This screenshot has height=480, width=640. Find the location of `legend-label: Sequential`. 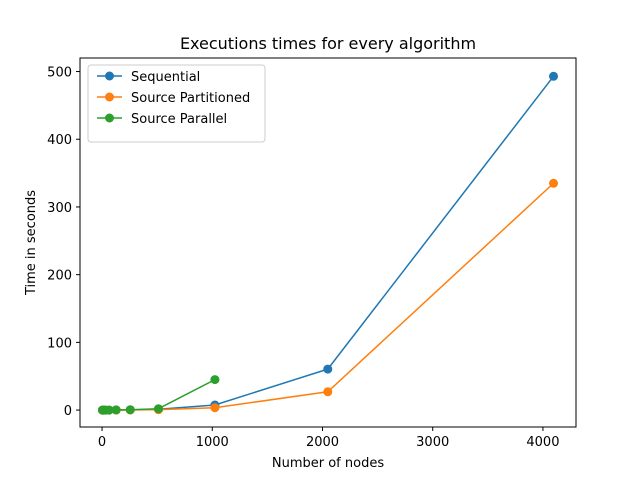

legend-label: Sequential is located at coordinates (165, 77).